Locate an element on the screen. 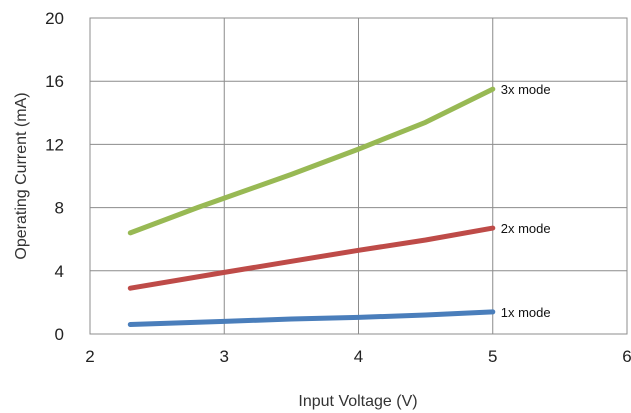 The height and width of the screenshot is (413, 631). y-tick-label: 4 is located at coordinates (59, 271).